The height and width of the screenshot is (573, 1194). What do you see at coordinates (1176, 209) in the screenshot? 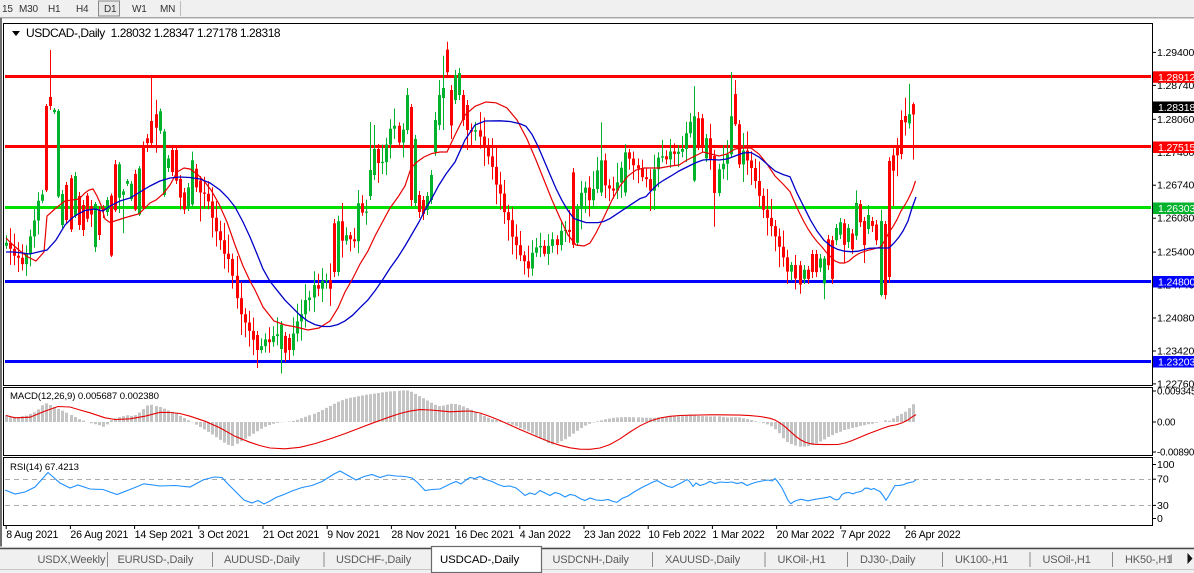
I see `svg-text: 1.26303` at bounding box center [1176, 209].